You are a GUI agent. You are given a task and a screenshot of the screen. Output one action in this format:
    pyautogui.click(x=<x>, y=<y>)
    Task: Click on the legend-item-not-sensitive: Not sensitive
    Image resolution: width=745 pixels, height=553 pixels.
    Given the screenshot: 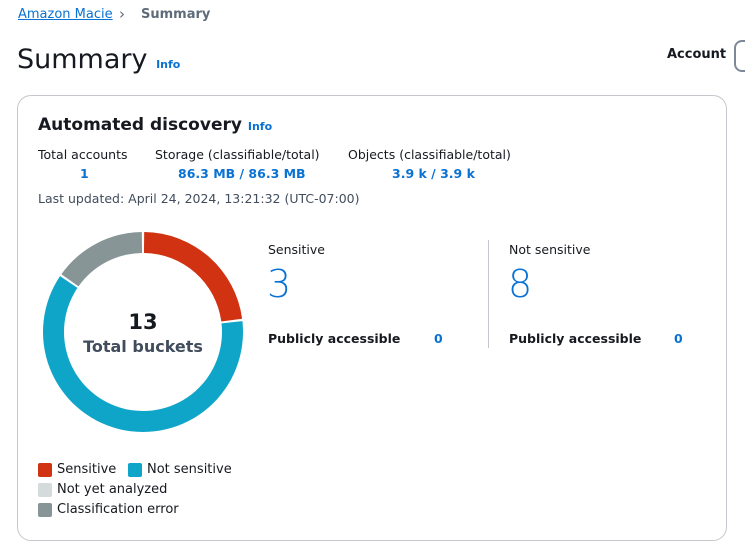 What is the action you would take?
    pyautogui.click(x=180, y=469)
    